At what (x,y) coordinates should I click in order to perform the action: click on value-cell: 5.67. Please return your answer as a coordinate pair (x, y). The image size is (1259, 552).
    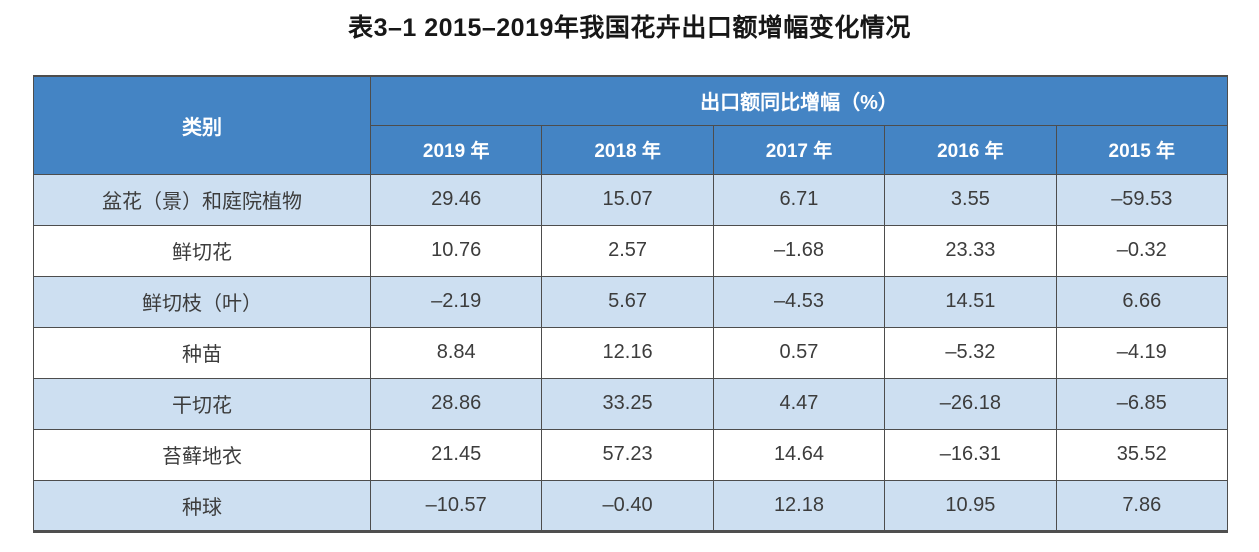
    Looking at the image, I should click on (627, 301).